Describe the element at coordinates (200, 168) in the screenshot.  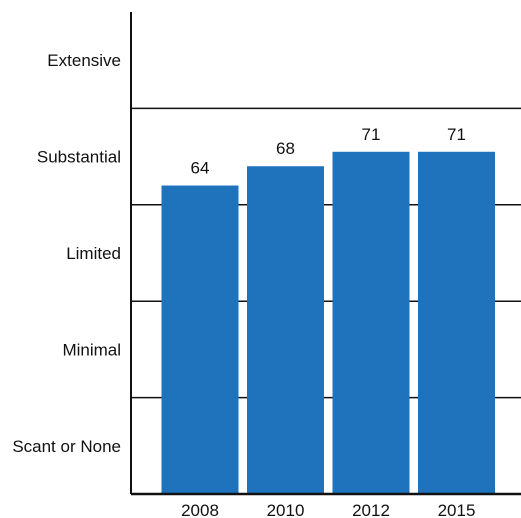
I see `data-label: 64` at that location.